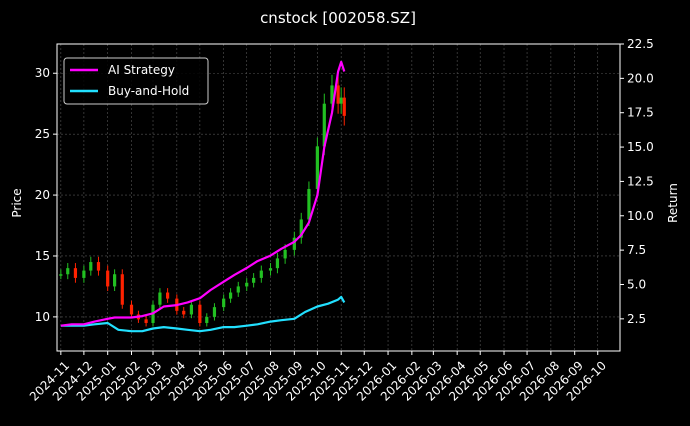  Describe the element at coordinates (636, 250) in the screenshot. I see `right-tick-label: 7.5` at that location.